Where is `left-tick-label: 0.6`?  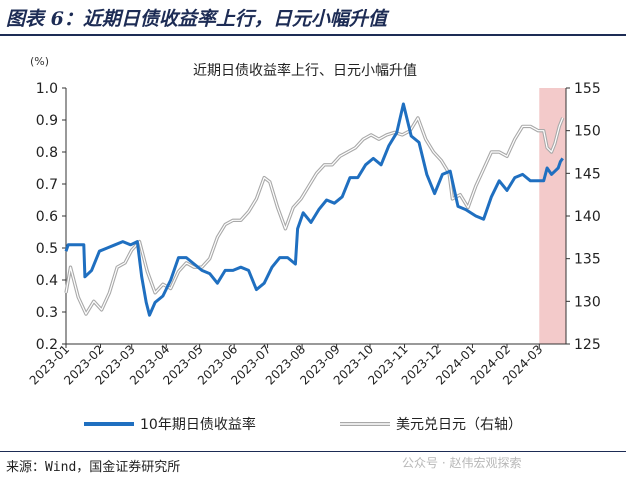 left-tick-label: 0.6 is located at coordinates (47, 217).